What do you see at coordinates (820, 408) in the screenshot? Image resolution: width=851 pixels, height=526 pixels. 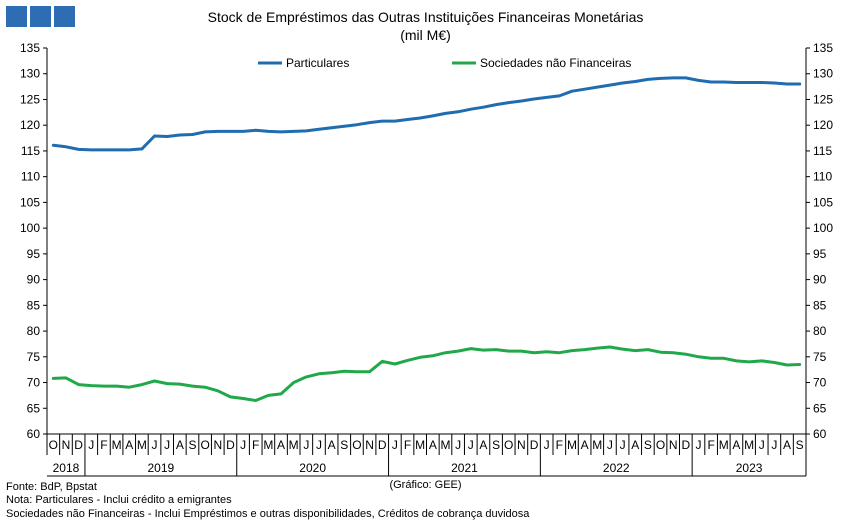 I see `y-tick-label-right: 65` at bounding box center [820, 408].